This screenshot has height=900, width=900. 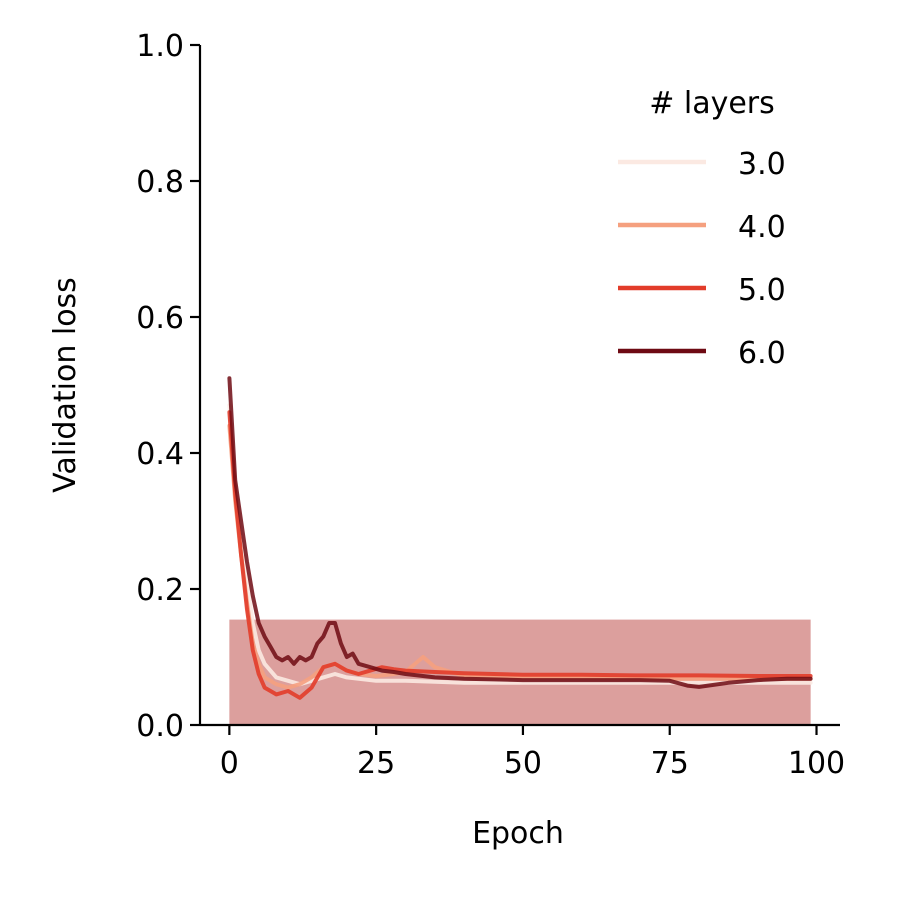 I want to click on x-tick-label: 75, so click(x=670, y=763).